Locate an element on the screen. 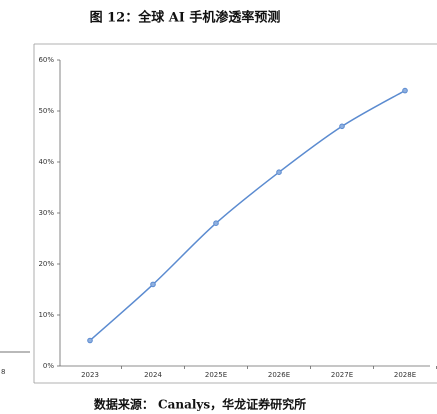 The image size is (437, 414). x-tick-label: 2024 is located at coordinates (153, 375).